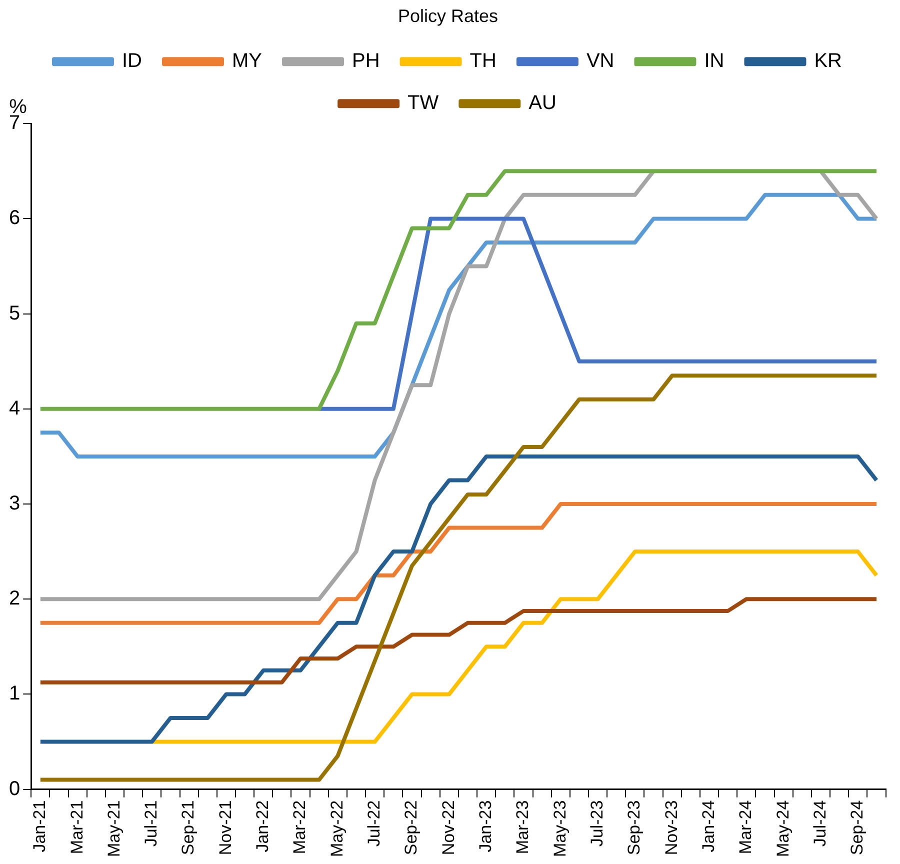 This screenshot has width=900, height=864. What do you see at coordinates (14, 599) in the screenshot?
I see `y-tick-label: 2` at bounding box center [14, 599].